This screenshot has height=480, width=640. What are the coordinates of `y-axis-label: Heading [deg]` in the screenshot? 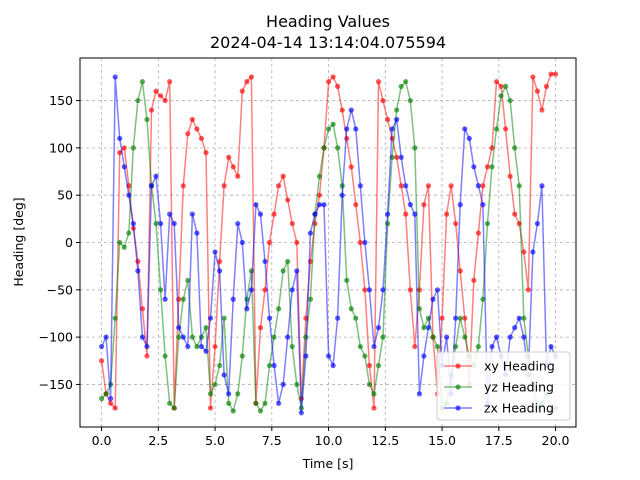 It's located at (18, 241).